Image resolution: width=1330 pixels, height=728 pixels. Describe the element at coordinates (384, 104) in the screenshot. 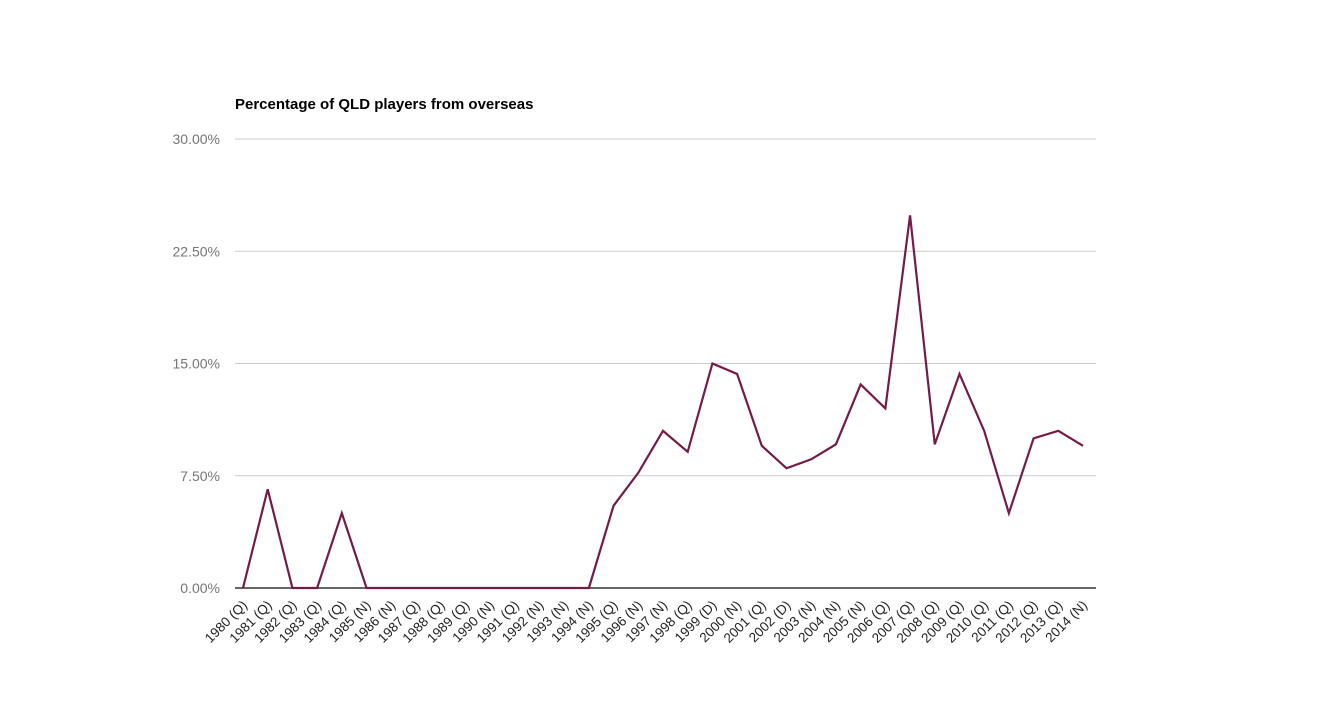

I see `chart-title: Percentage of QLD players from overseas` at that location.